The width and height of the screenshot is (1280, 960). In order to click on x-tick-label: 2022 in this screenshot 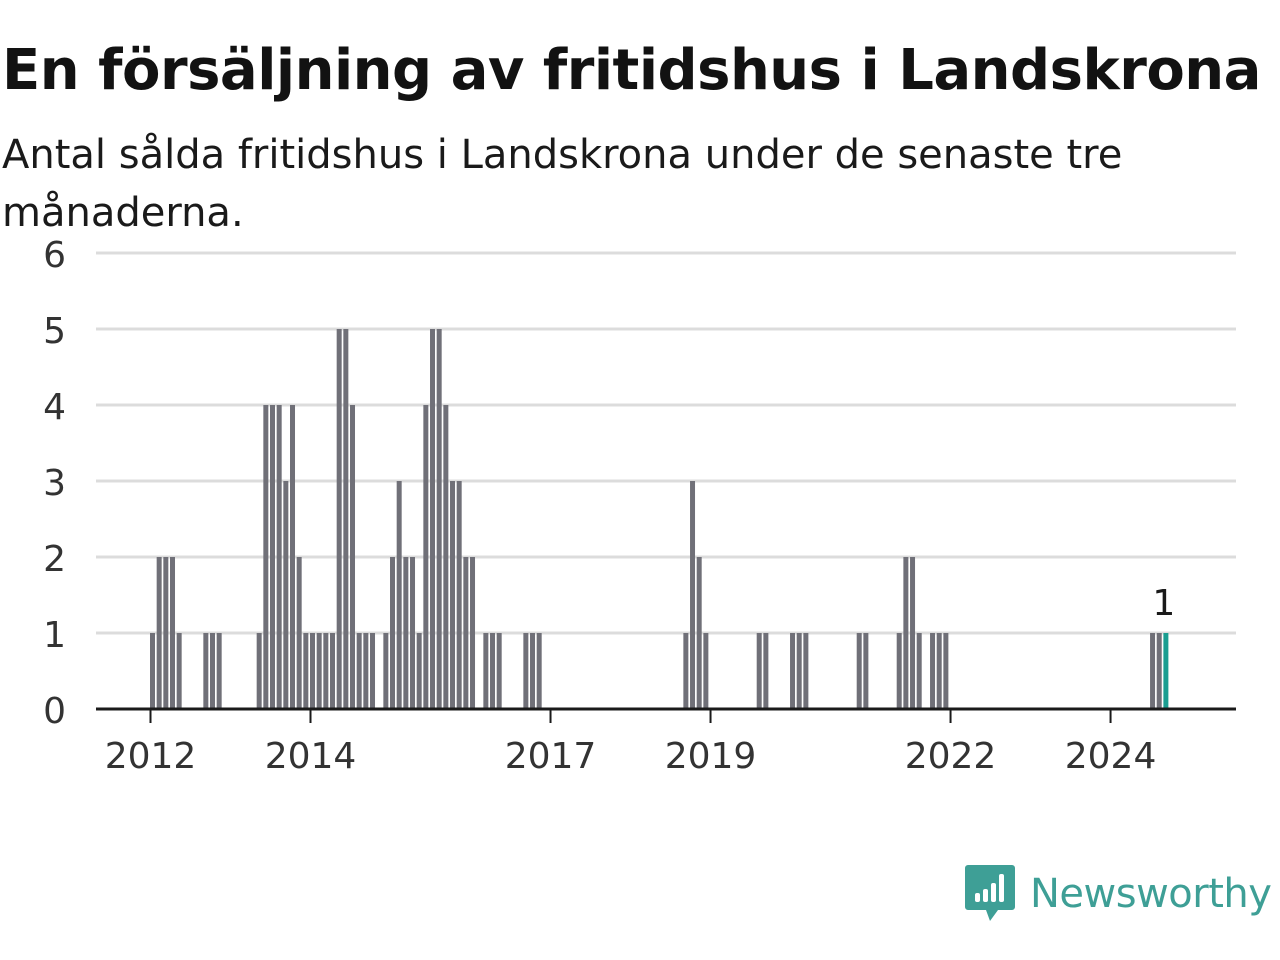, I will do `click(951, 756)`.